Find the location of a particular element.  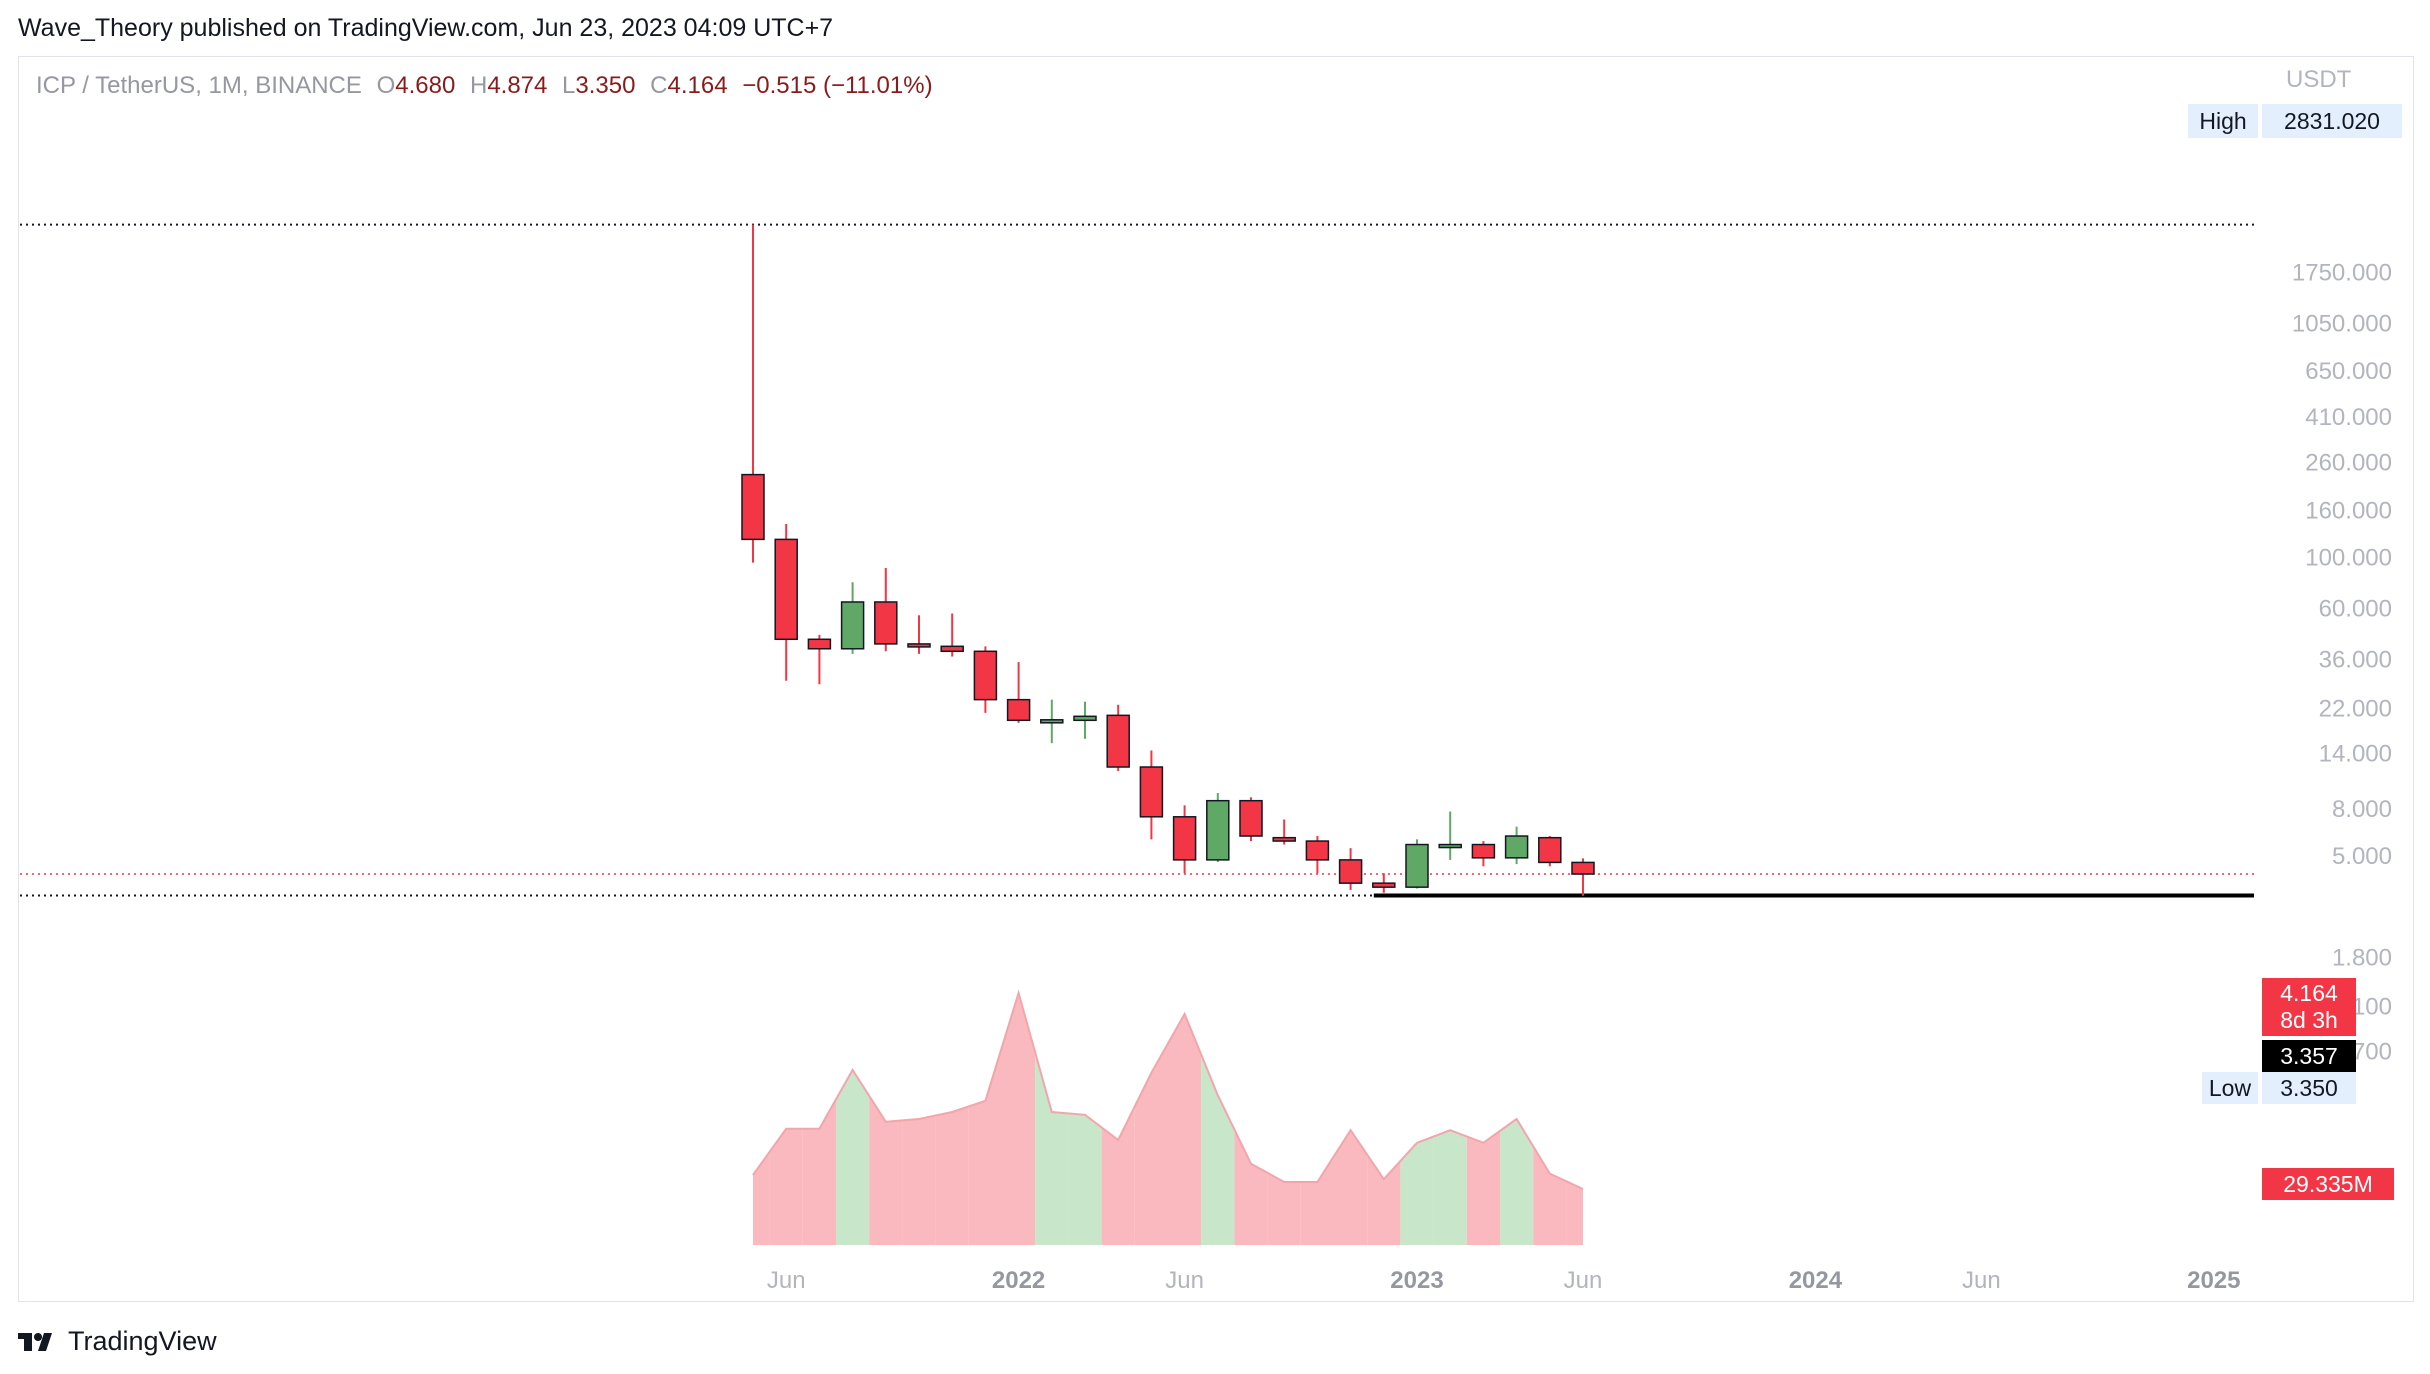

close-value: 4.164 is located at coordinates (697, 85).